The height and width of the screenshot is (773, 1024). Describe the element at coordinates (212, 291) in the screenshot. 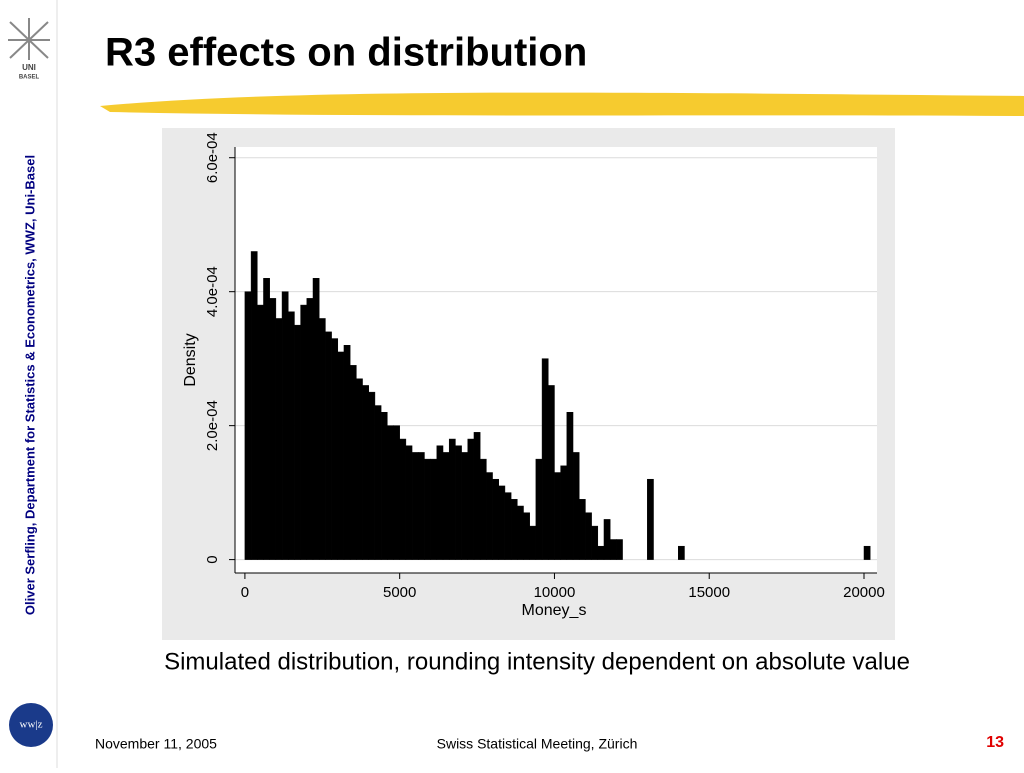

I see `y-tick-label: 4.0e-04` at that location.